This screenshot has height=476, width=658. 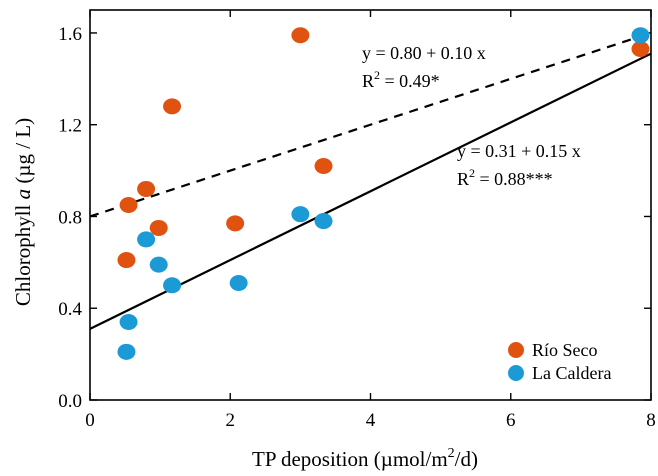 I want to click on y-tick-label: 1.6, so click(x=70, y=34).